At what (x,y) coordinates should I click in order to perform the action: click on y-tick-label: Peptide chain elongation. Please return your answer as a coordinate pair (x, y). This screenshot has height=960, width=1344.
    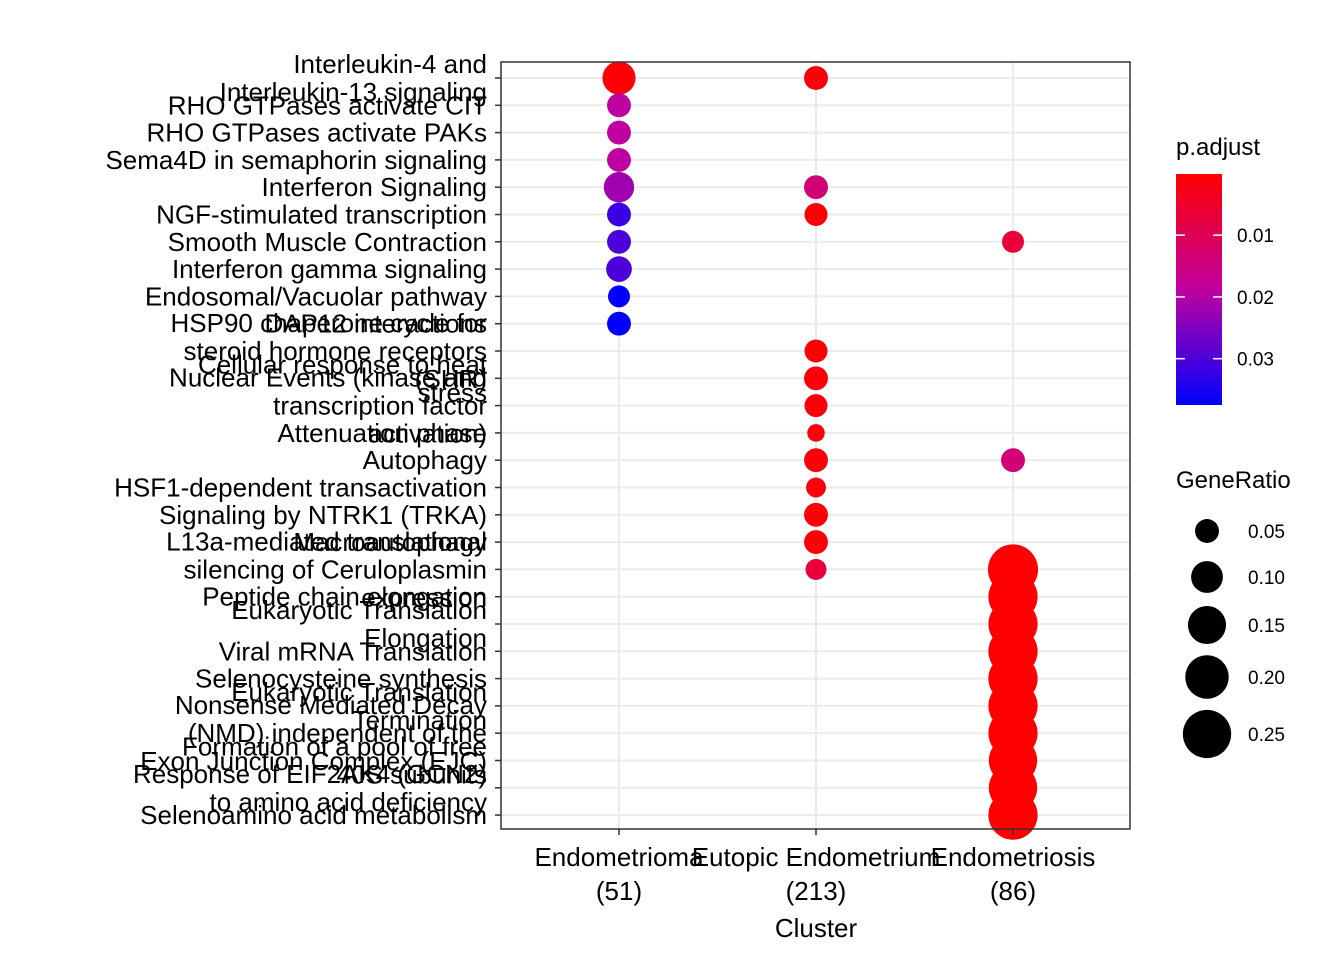
    Looking at the image, I should click on (344, 597).